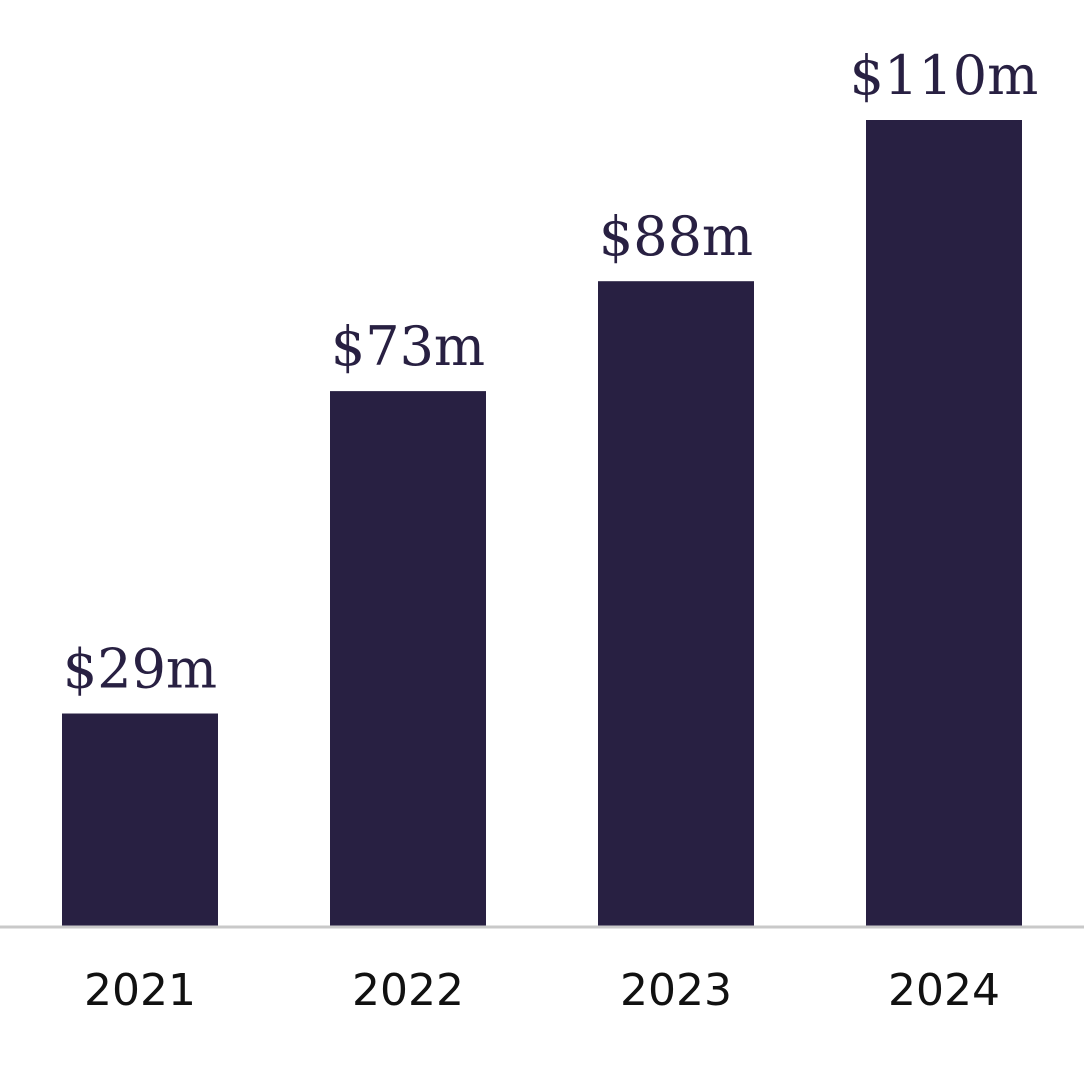 Image resolution: width=1084 pixels, height=1084 pixels. Describe the element at coordinates (542, 990) in the screenshot. I see `x-tick-labels-layer: 2021 2022 2023 2024` at that location.